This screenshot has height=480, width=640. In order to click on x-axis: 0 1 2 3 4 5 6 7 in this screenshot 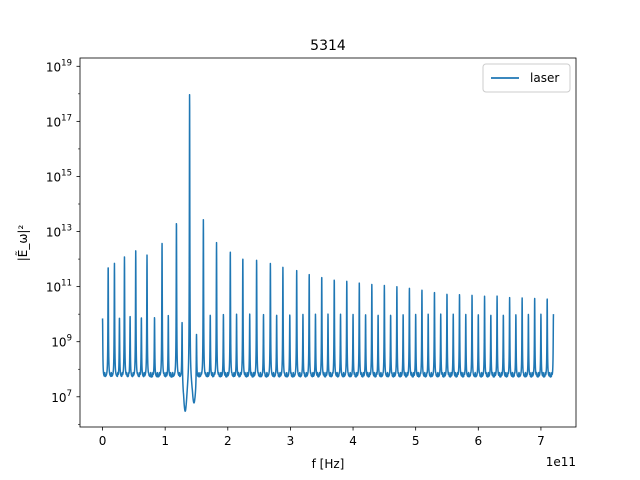, I will do `click(322, 437)`.